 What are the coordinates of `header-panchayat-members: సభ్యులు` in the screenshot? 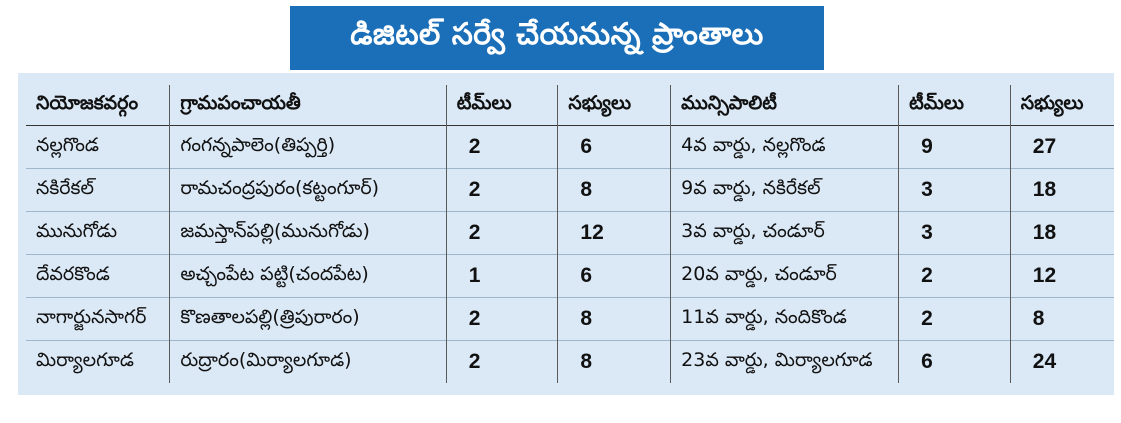 It's located at (614, 105).